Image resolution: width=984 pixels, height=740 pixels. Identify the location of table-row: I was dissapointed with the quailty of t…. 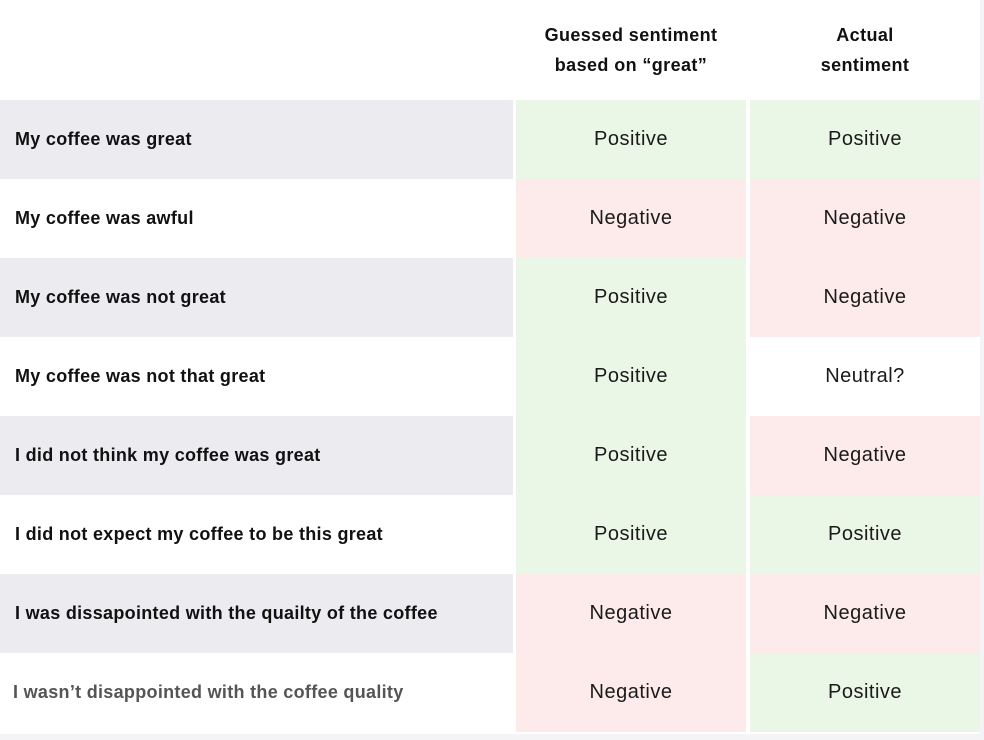
(492, 613).